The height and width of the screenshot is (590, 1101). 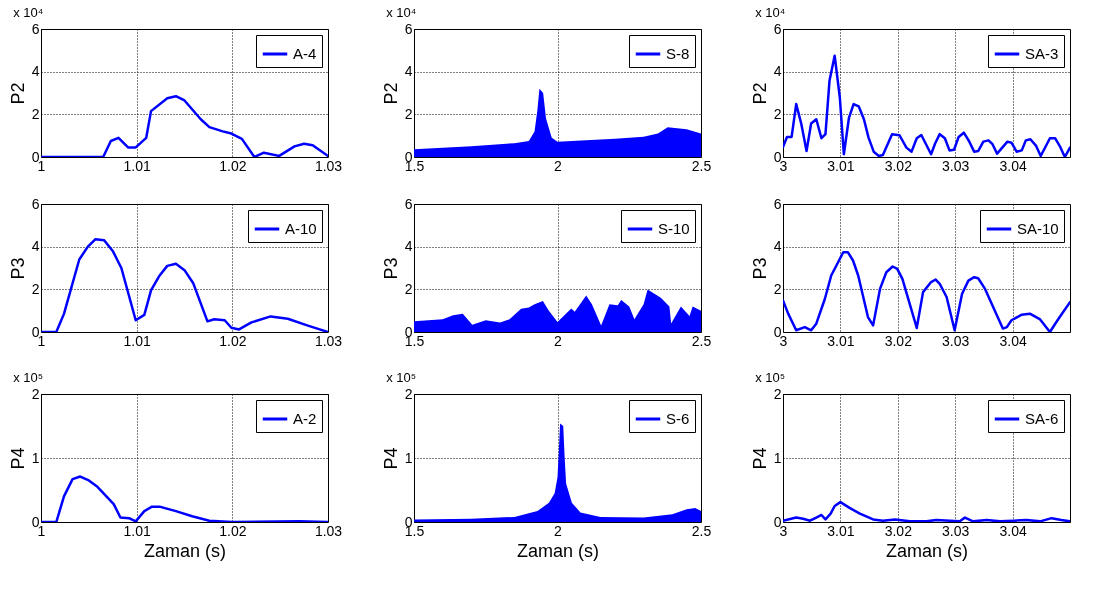 What do you see at coordinates (678, 418) in the screenshot?
I see `legend-label: S-6` at bounding box center [678, 418].